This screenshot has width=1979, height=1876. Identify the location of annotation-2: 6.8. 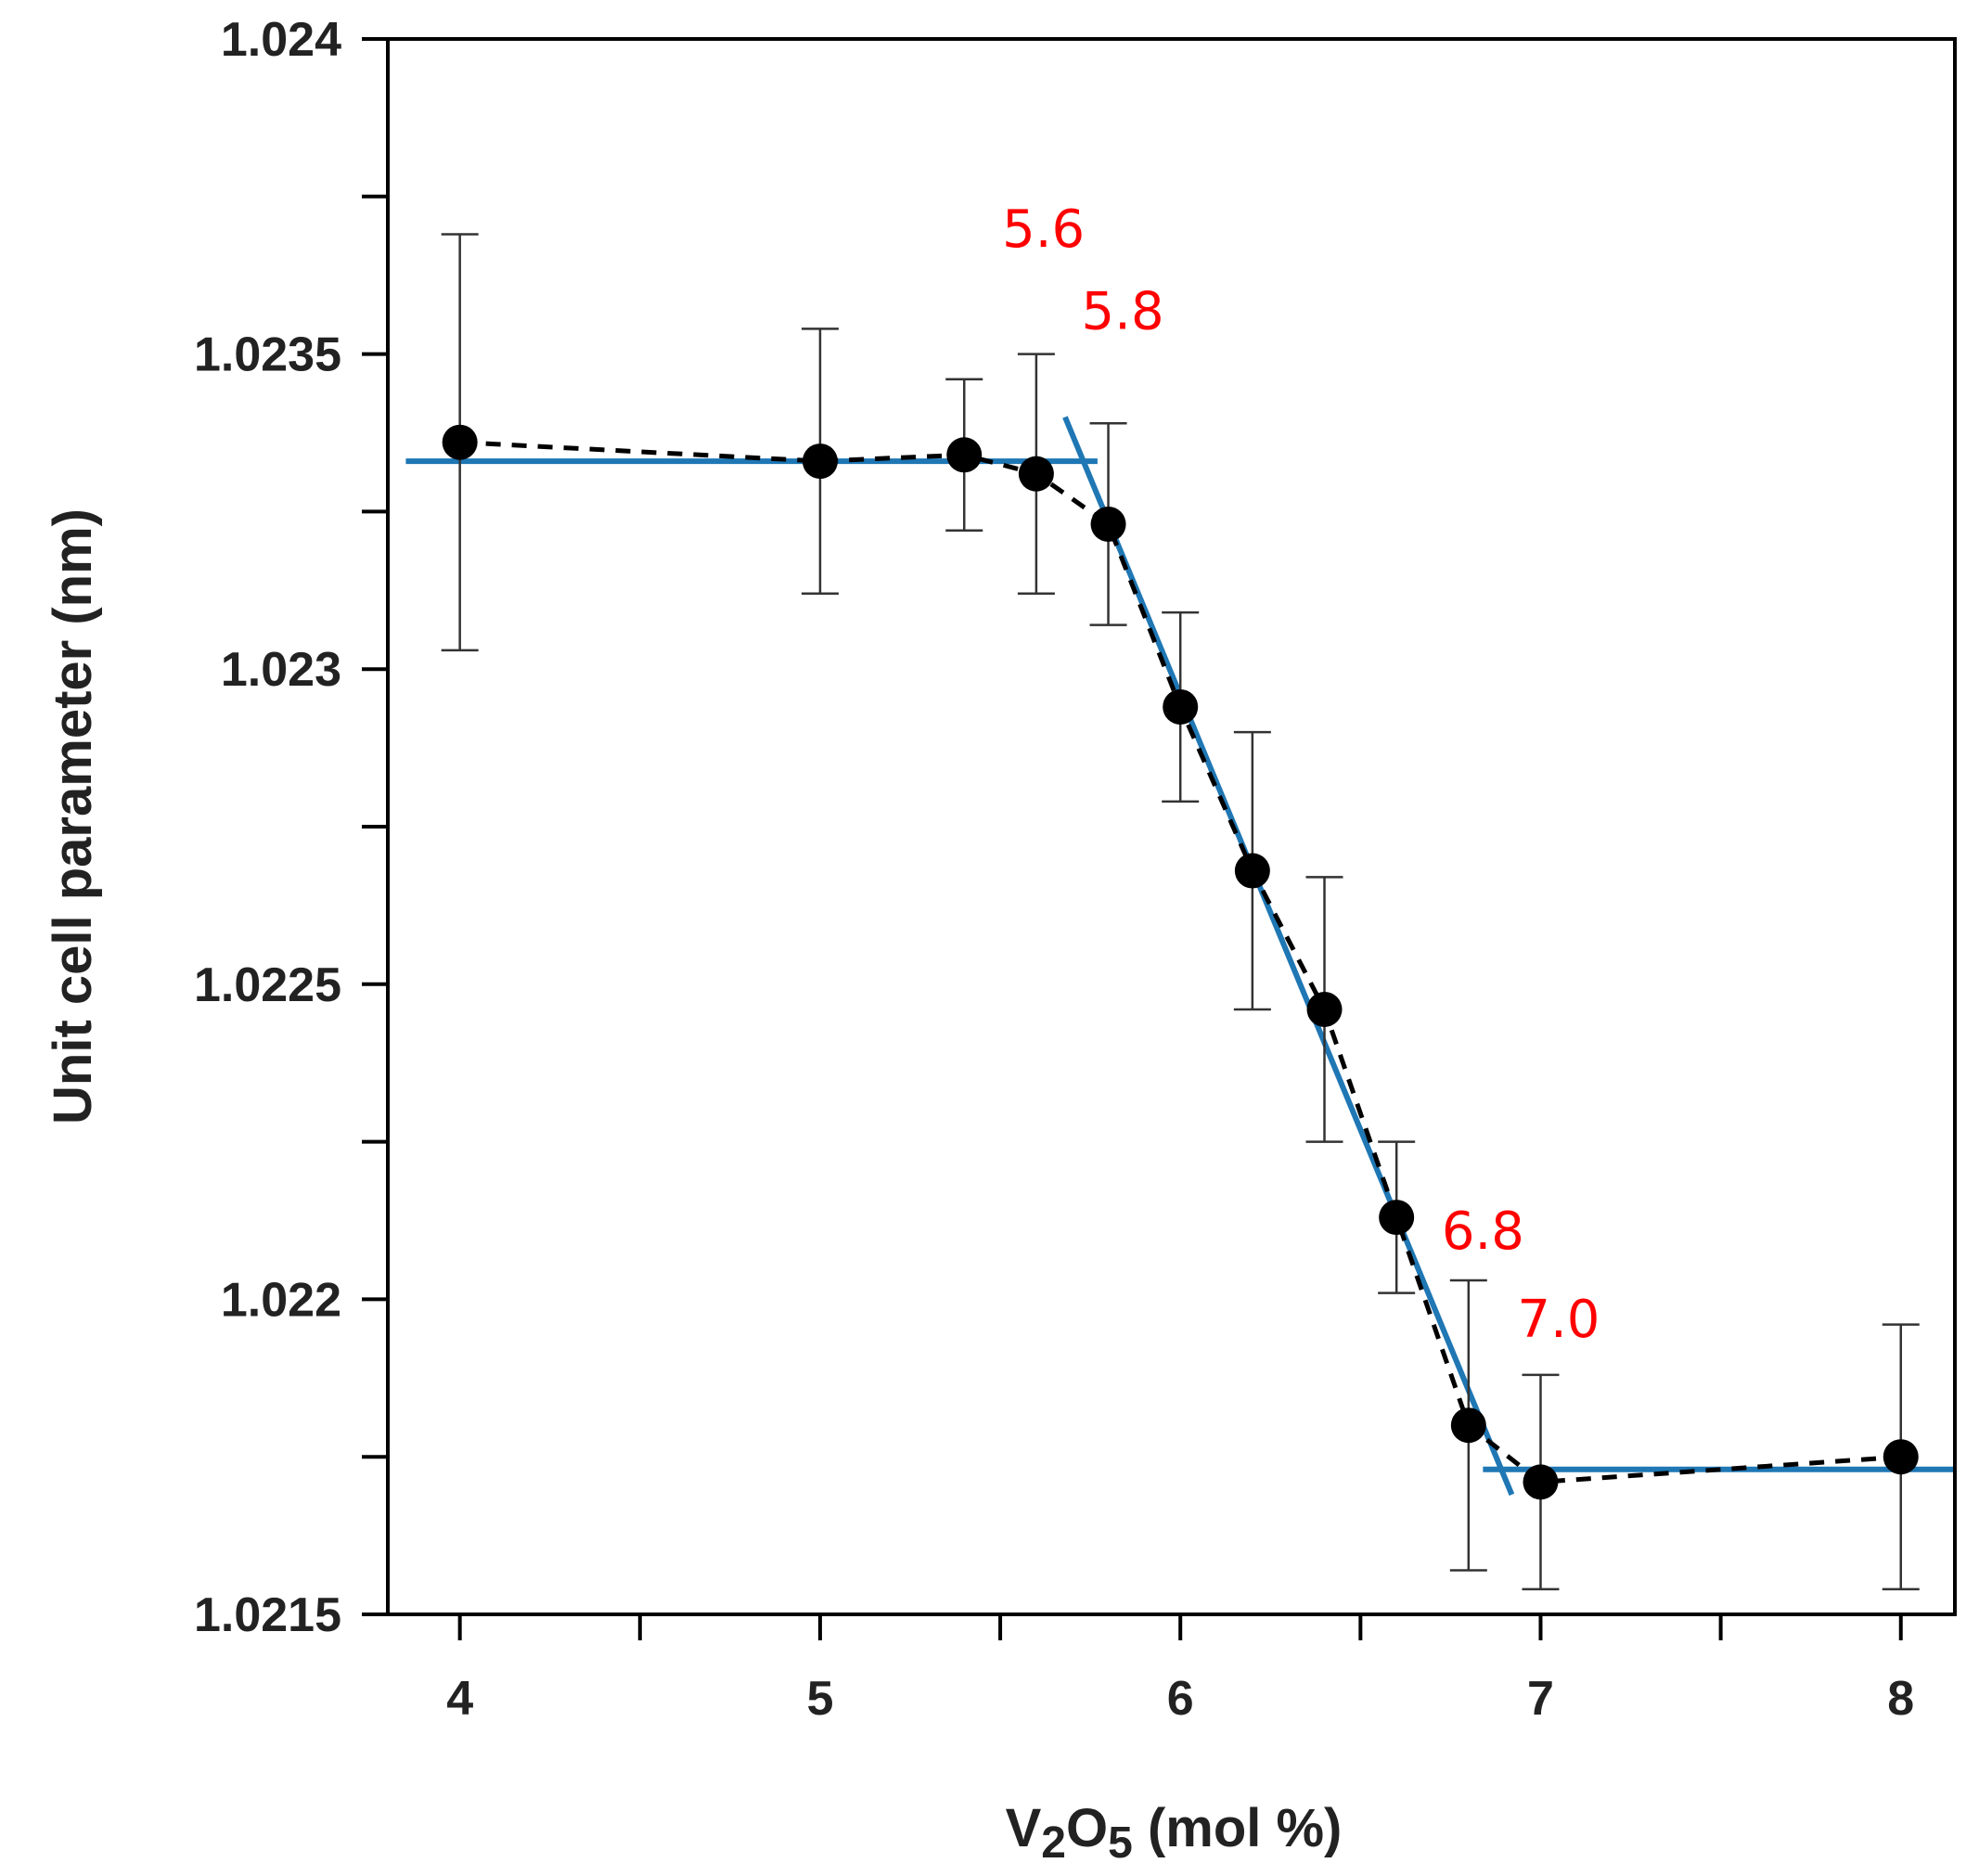
(1483, 1231).